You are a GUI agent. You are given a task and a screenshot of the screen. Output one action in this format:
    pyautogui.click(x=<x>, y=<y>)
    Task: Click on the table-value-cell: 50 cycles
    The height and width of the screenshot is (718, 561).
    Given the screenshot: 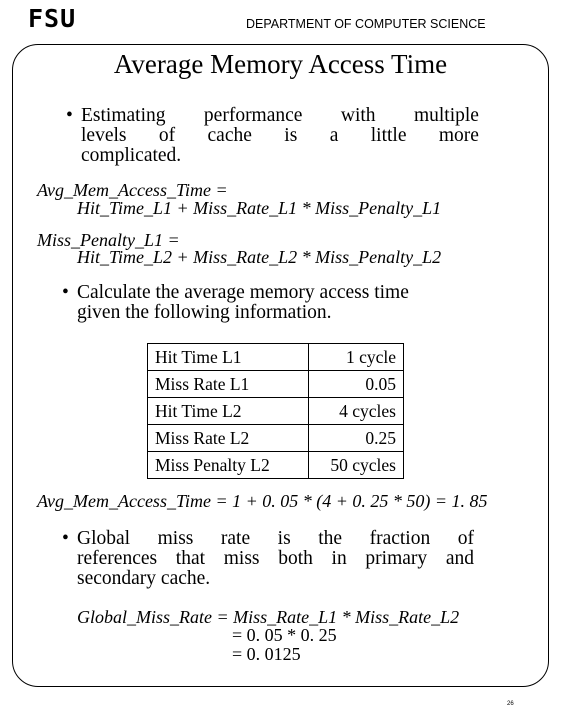 What is the action you would take?
    pyautogui.click(x=356, y=465)
    